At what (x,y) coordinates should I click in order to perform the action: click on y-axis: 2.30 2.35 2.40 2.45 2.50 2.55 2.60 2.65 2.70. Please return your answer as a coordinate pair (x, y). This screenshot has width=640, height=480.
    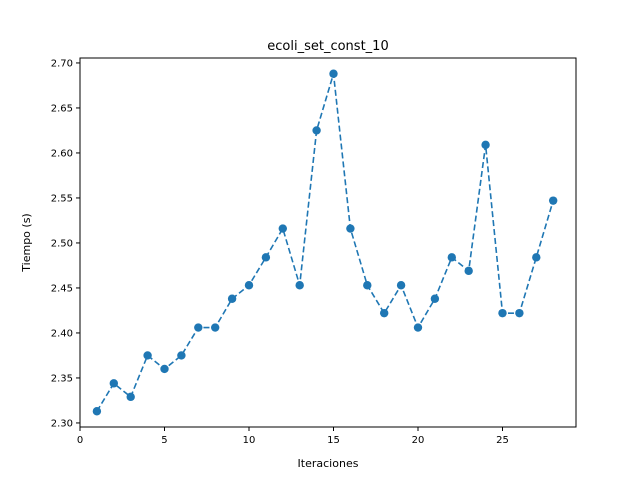
    Looking at the image, I should click on (65, 243).